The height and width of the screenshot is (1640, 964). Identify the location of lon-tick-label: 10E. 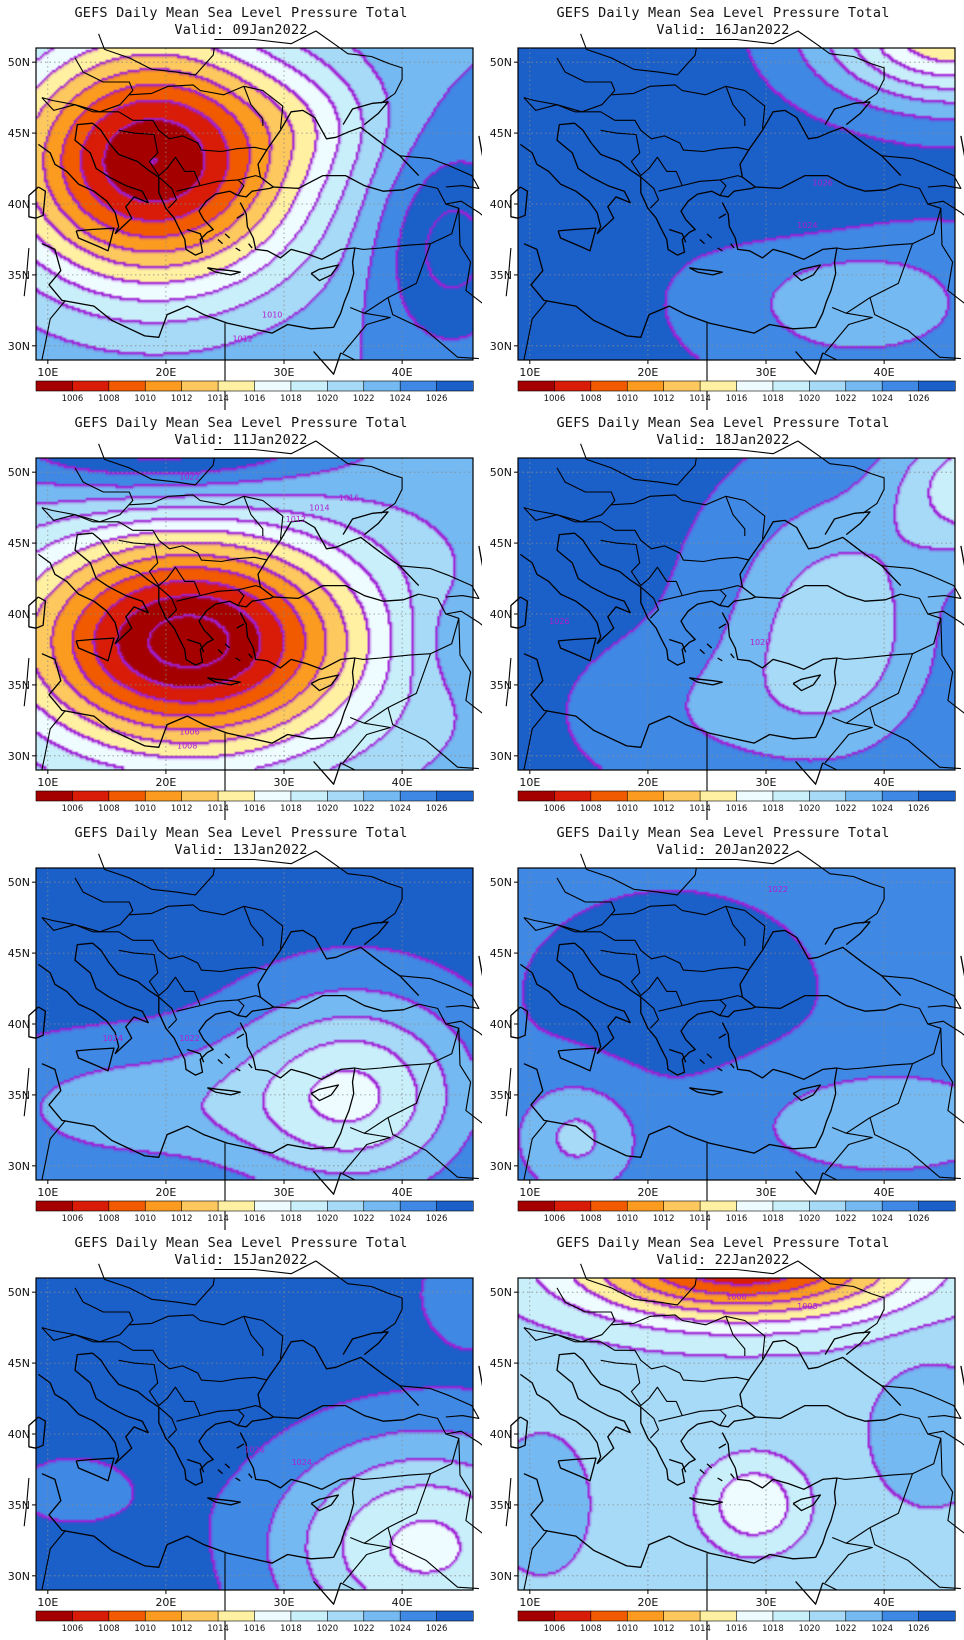
(529, 1192).